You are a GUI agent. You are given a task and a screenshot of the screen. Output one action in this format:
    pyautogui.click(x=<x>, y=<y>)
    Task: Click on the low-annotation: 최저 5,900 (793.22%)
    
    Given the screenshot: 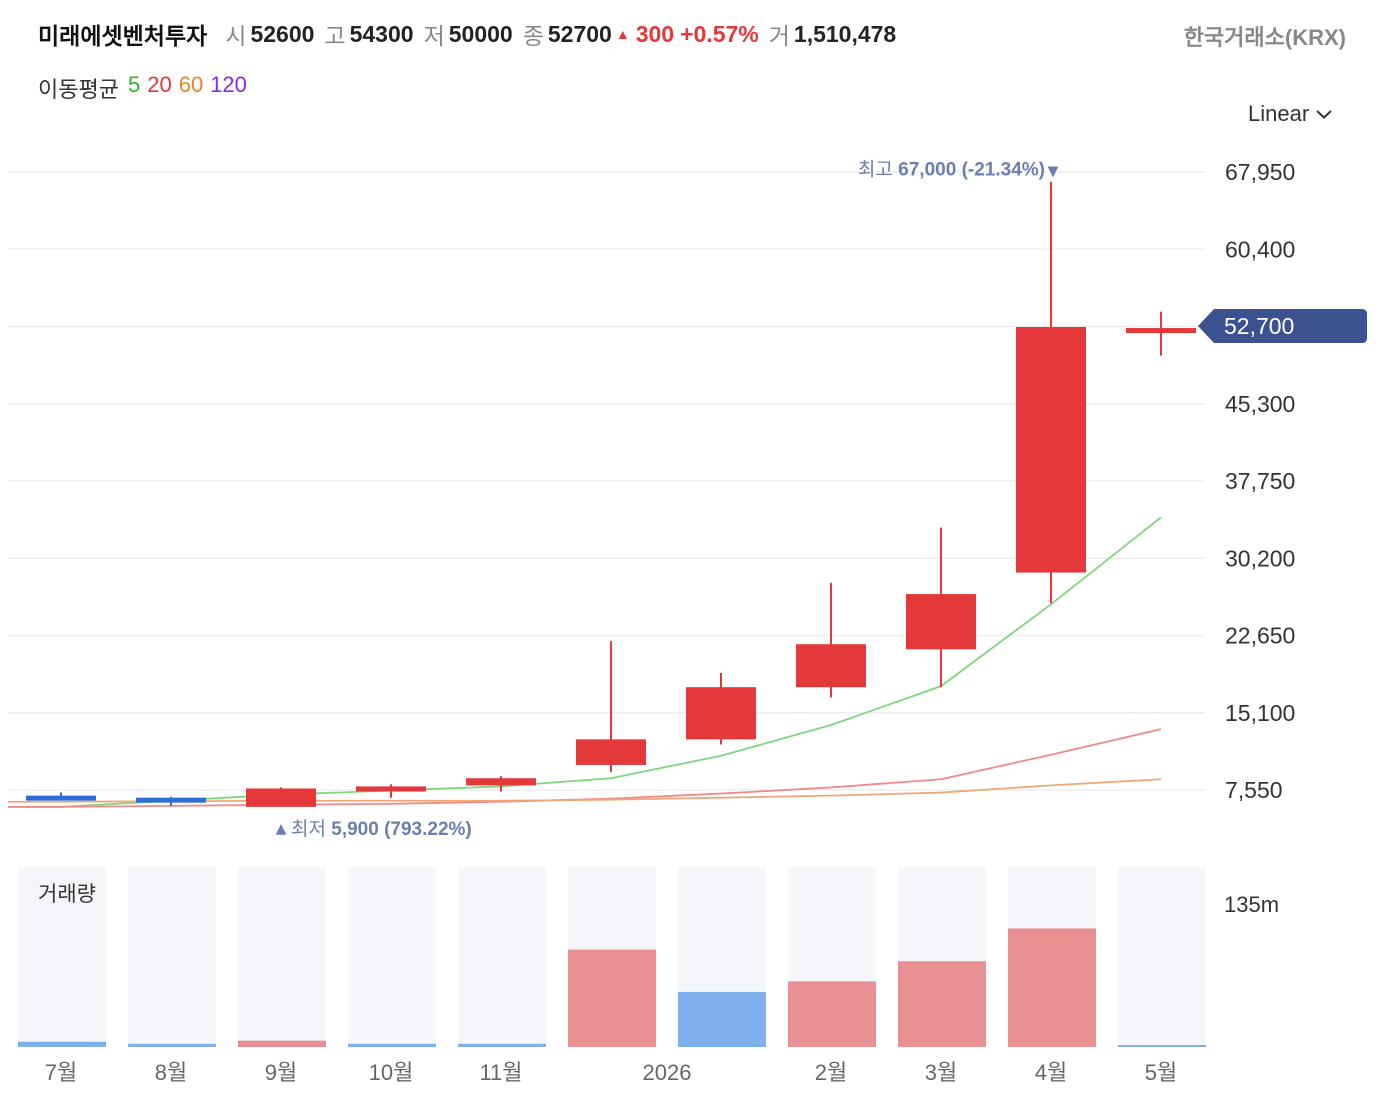 What is the action you would take?
    pyautogui.click(x=381, y=829)
    